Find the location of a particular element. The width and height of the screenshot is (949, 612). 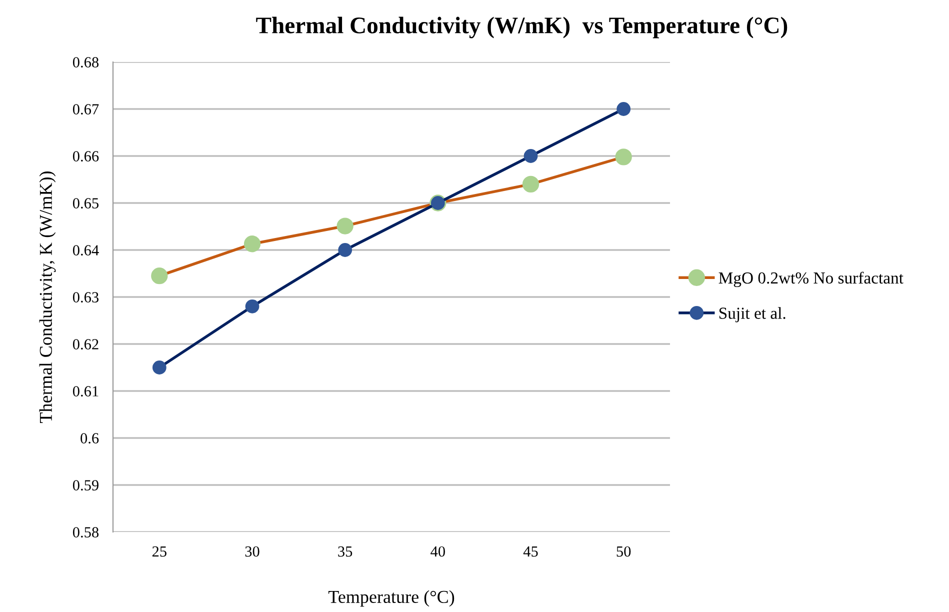

x-tick-label: 40 is located at coordinates (437, 551).